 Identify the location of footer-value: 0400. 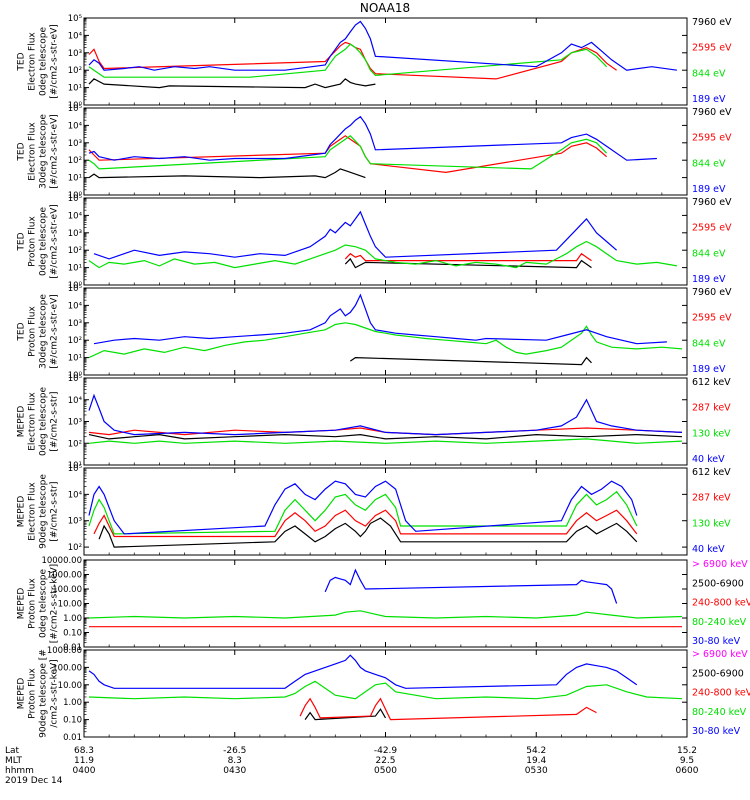
(84, 771).